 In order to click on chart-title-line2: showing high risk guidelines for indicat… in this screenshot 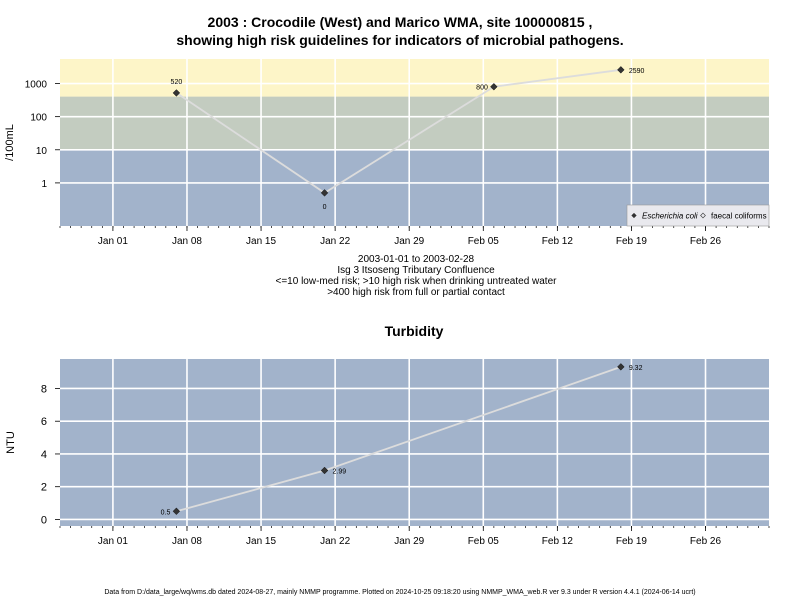, I will do `click(400, 40)`.